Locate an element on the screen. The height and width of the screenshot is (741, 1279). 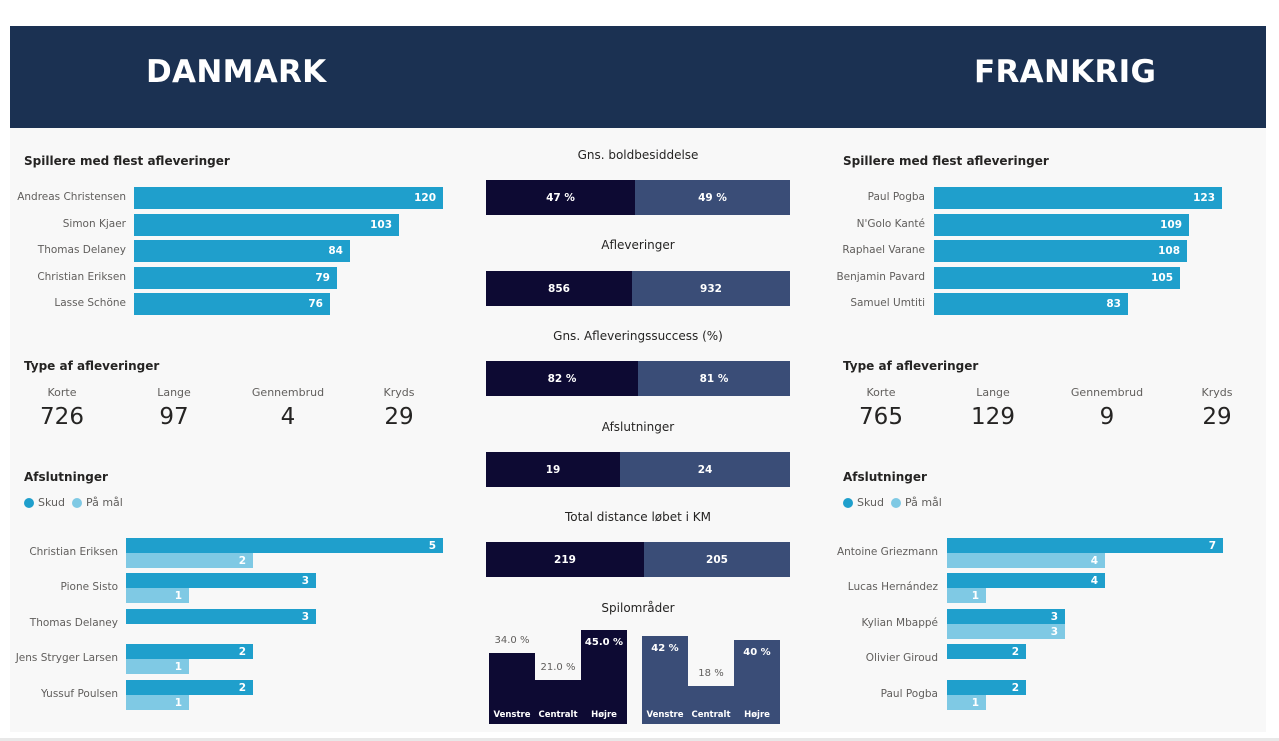
denmark-area-bar: Venstre is located at coordinates (512, 688).